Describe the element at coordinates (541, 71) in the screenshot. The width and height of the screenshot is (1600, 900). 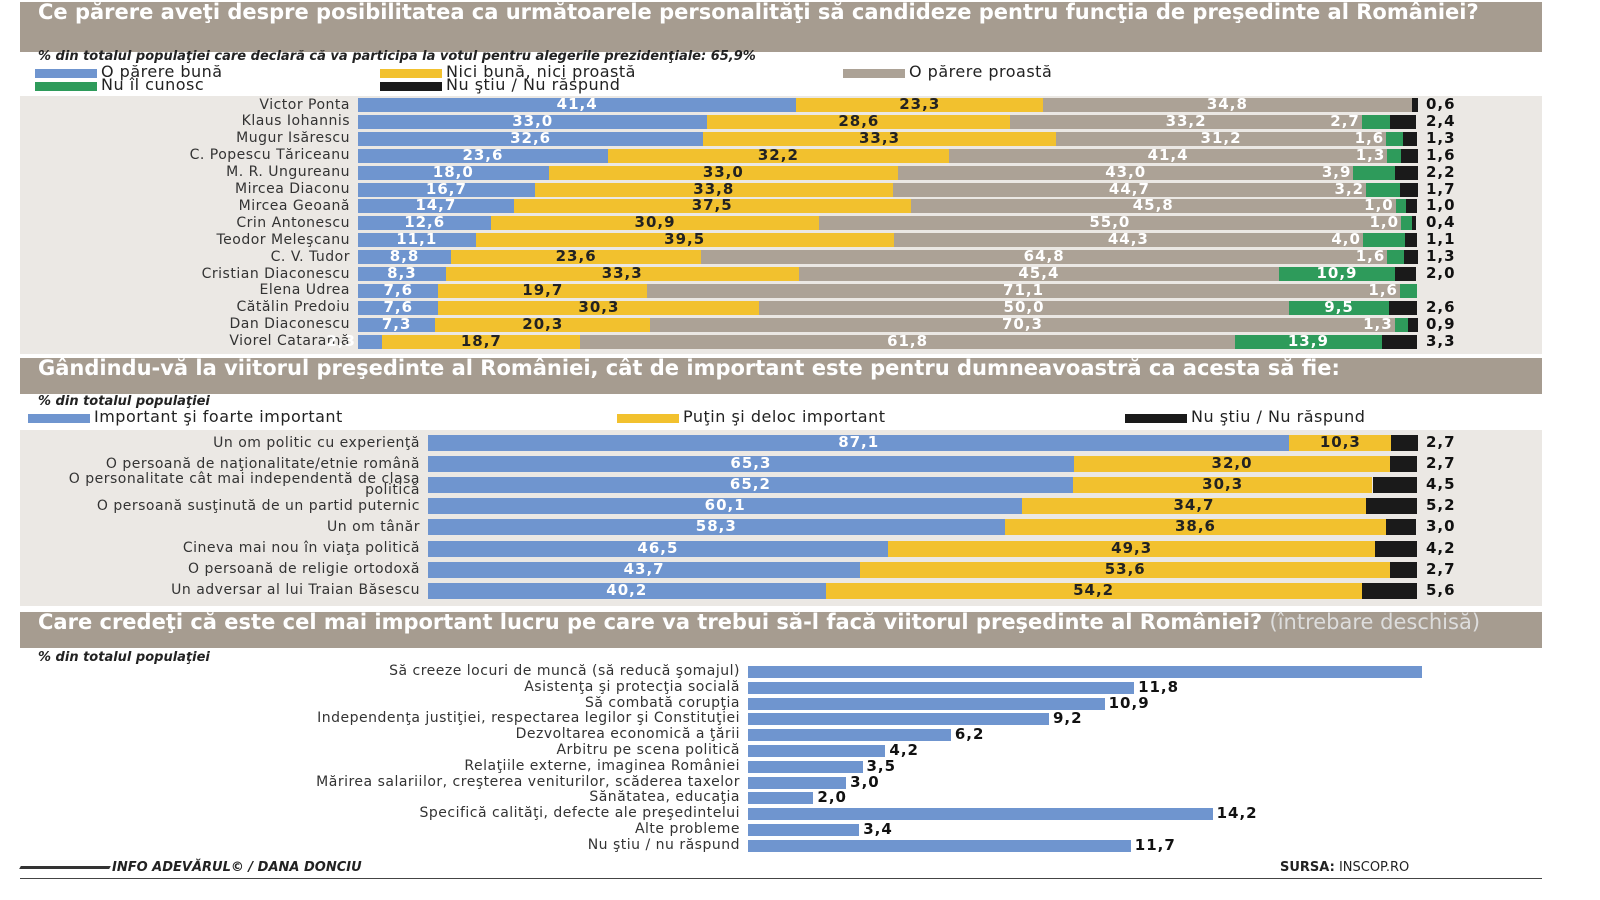
I see `legend-label: Nici bună, nici proastă` at that location.